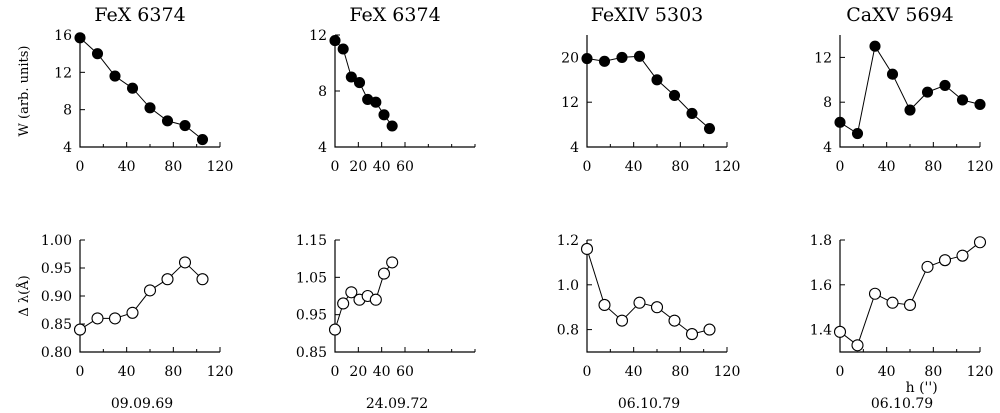 This screenshot has width=1000, height=413. I want to click on y-tick-label: 0.8, so click(568, 331).